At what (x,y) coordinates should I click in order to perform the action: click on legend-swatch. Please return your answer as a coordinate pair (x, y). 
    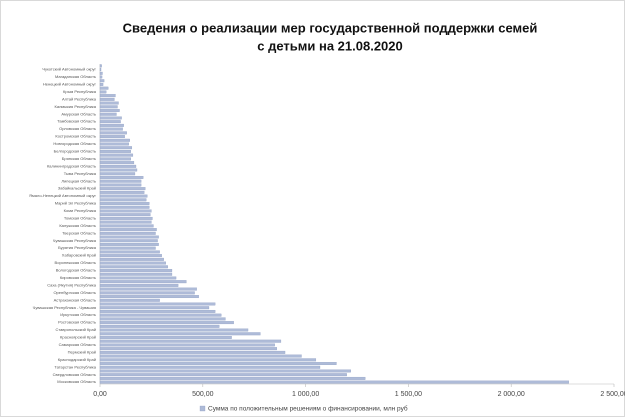
    Looking at the image, I should click on (202, 408).